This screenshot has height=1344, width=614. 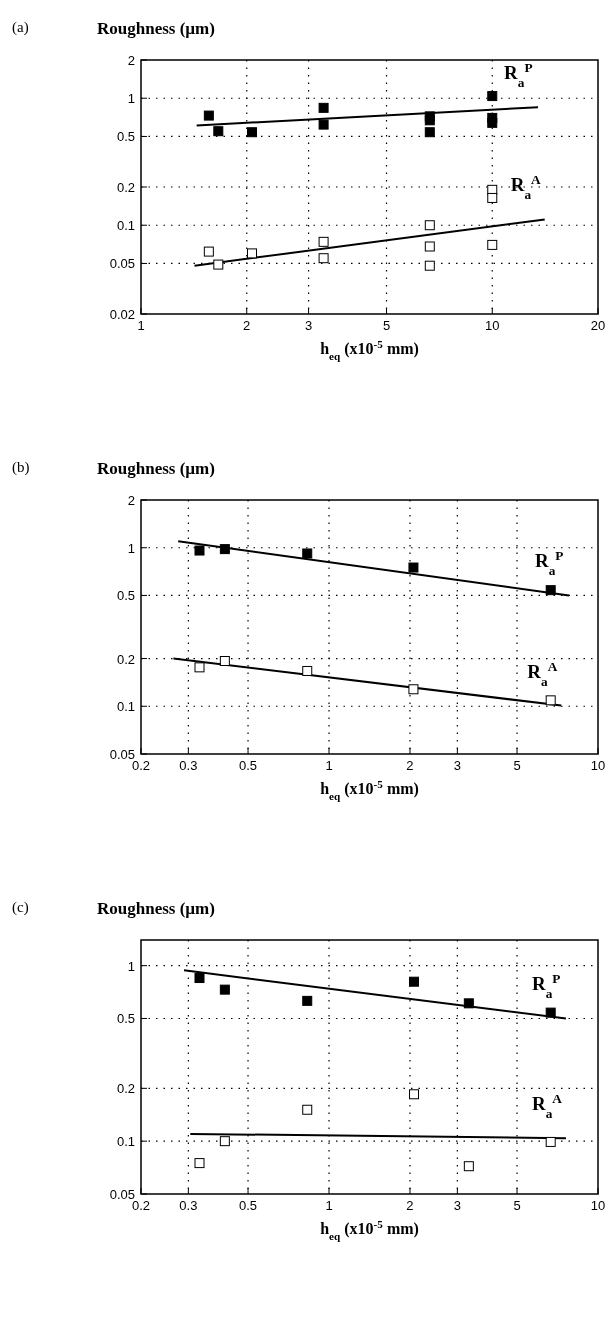 What do you see at coordinates (21, 467) in the screenshot?
I see `text: (b)` at bounding box center [21, 467].